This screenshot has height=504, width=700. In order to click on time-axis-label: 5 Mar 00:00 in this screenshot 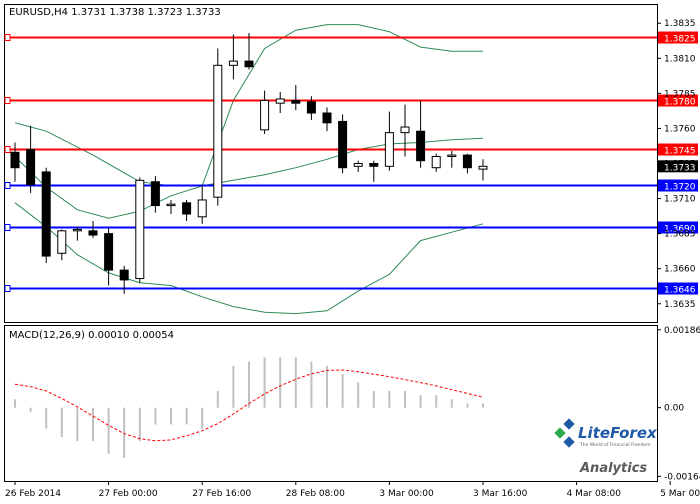, I will do `click(680, 494)`.